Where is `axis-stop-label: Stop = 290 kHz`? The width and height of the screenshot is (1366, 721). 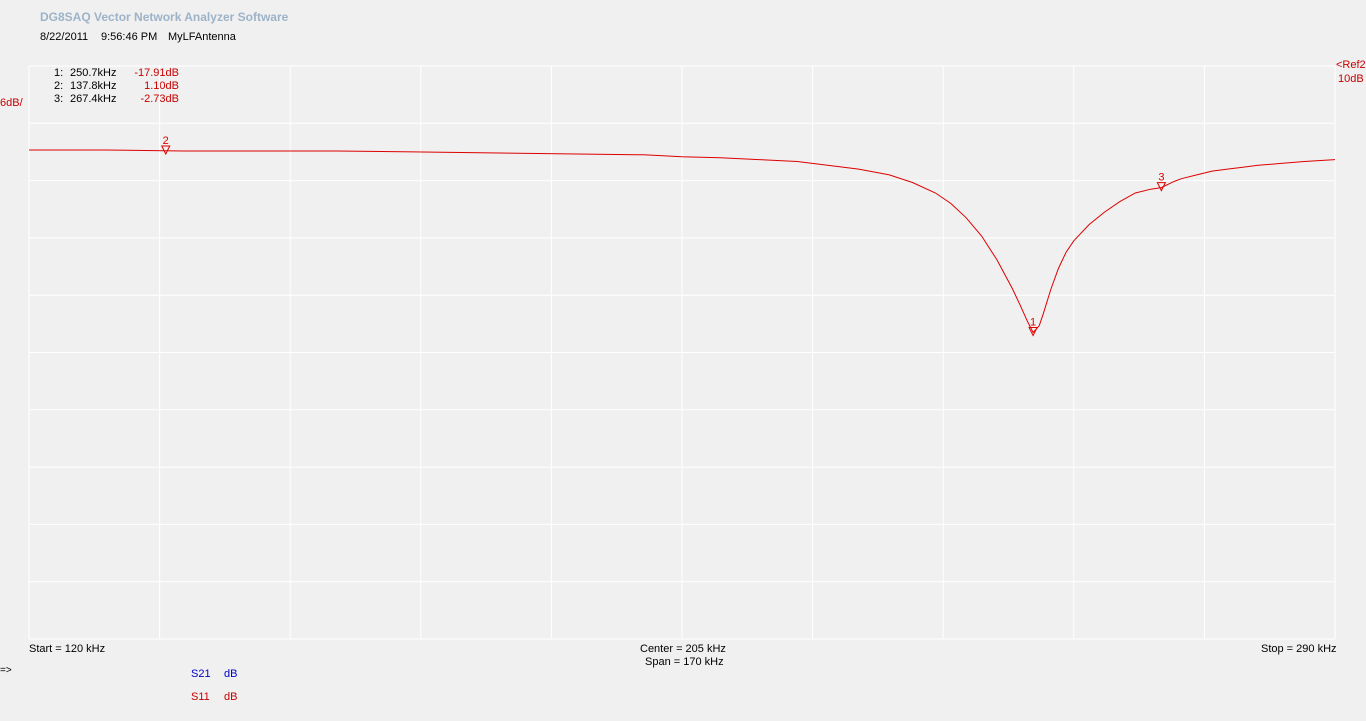
axis-stop-label: Stop = 290 kHz is located at coordinates (1299, 649).